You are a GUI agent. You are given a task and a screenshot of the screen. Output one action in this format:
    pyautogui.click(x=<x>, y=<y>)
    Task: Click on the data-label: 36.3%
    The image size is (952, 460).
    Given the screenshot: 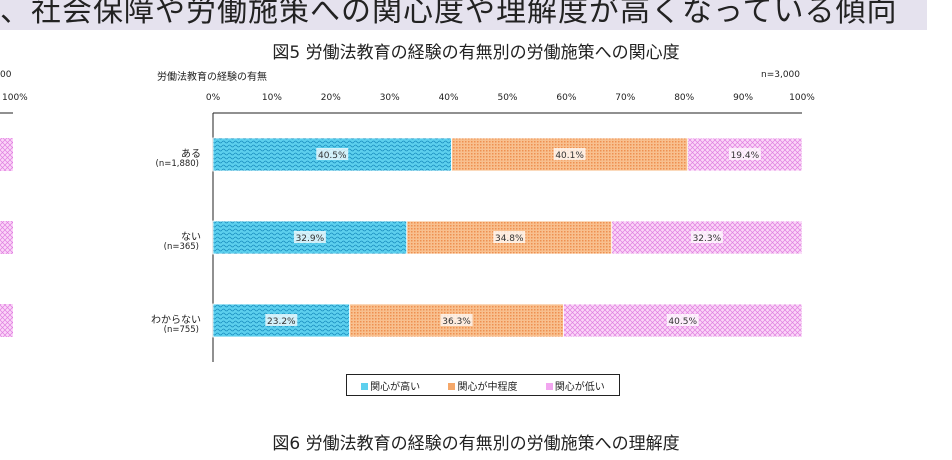 What is the action you would take?
    pyautogui.click(x=456, y=322)
    